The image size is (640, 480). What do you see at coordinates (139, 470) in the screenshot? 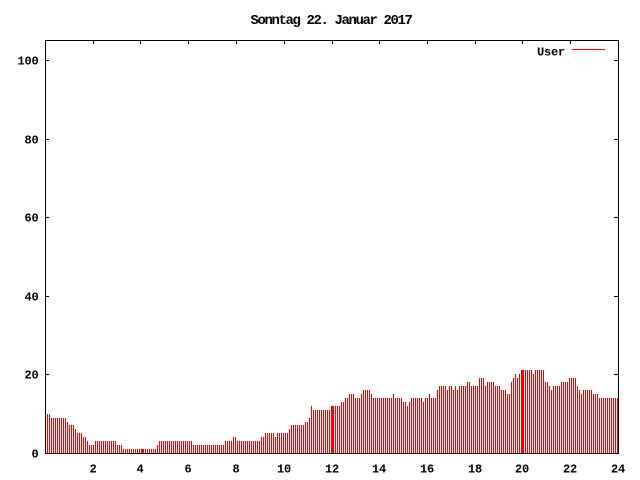
I see `svg-text: 4` at bounding box center [139, 470].